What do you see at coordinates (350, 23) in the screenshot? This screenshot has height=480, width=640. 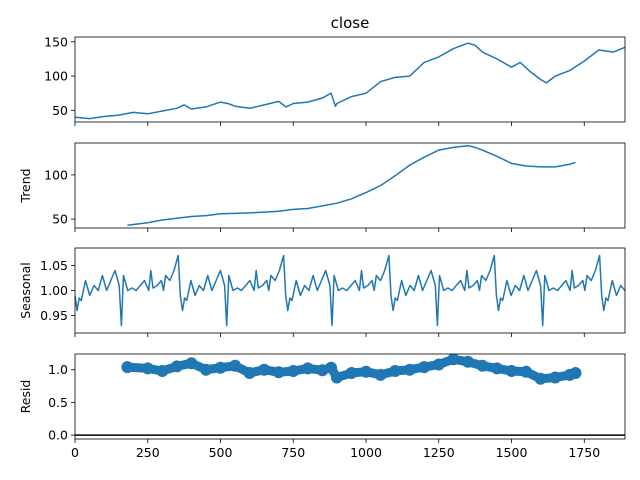 I see `chart-title: close` at bounding box center [350, 23].